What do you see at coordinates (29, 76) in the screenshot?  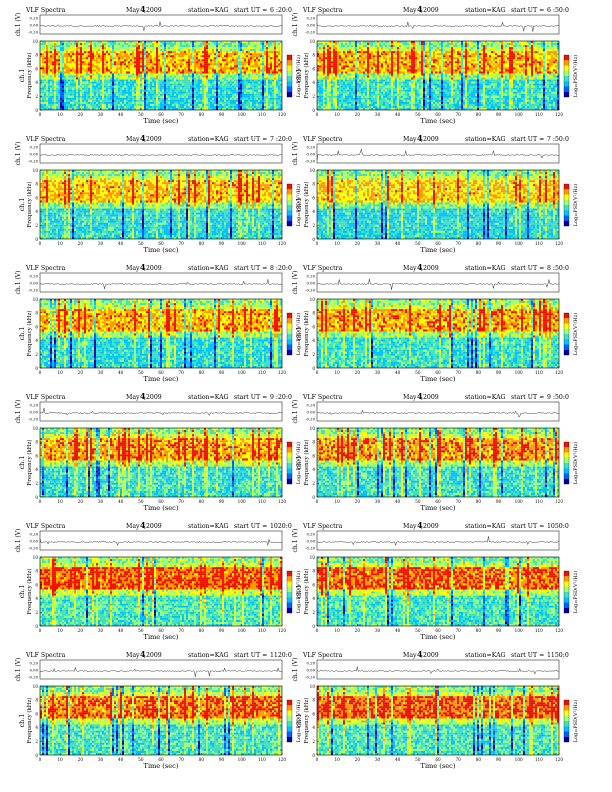 I see `frequency-axis-label: Frequency (kHz)` at bounding box center [29, 76].